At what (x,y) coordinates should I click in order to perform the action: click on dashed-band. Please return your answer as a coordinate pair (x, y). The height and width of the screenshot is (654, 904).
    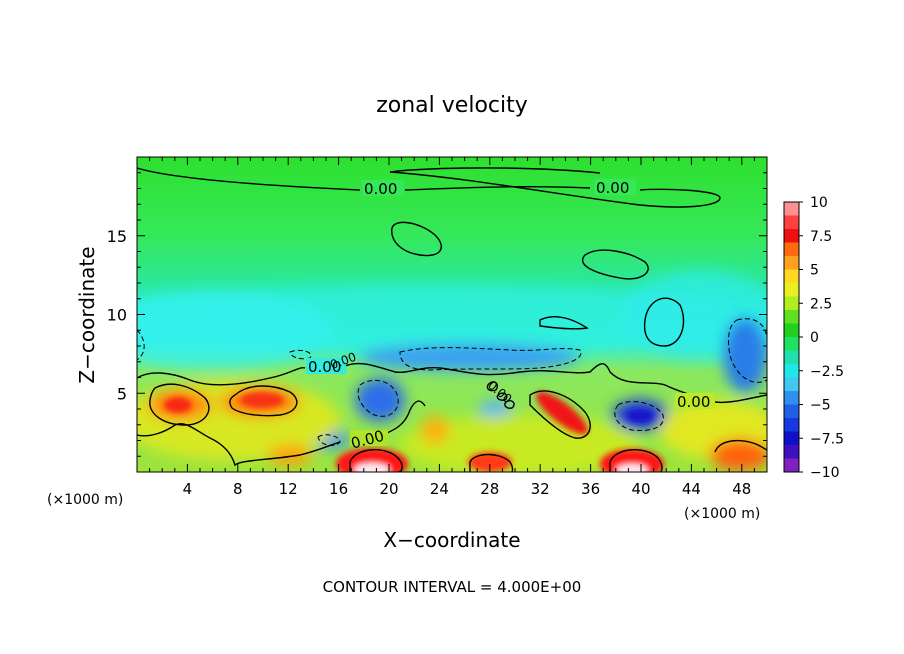
    Looking at the image, I should click on (490, 359).